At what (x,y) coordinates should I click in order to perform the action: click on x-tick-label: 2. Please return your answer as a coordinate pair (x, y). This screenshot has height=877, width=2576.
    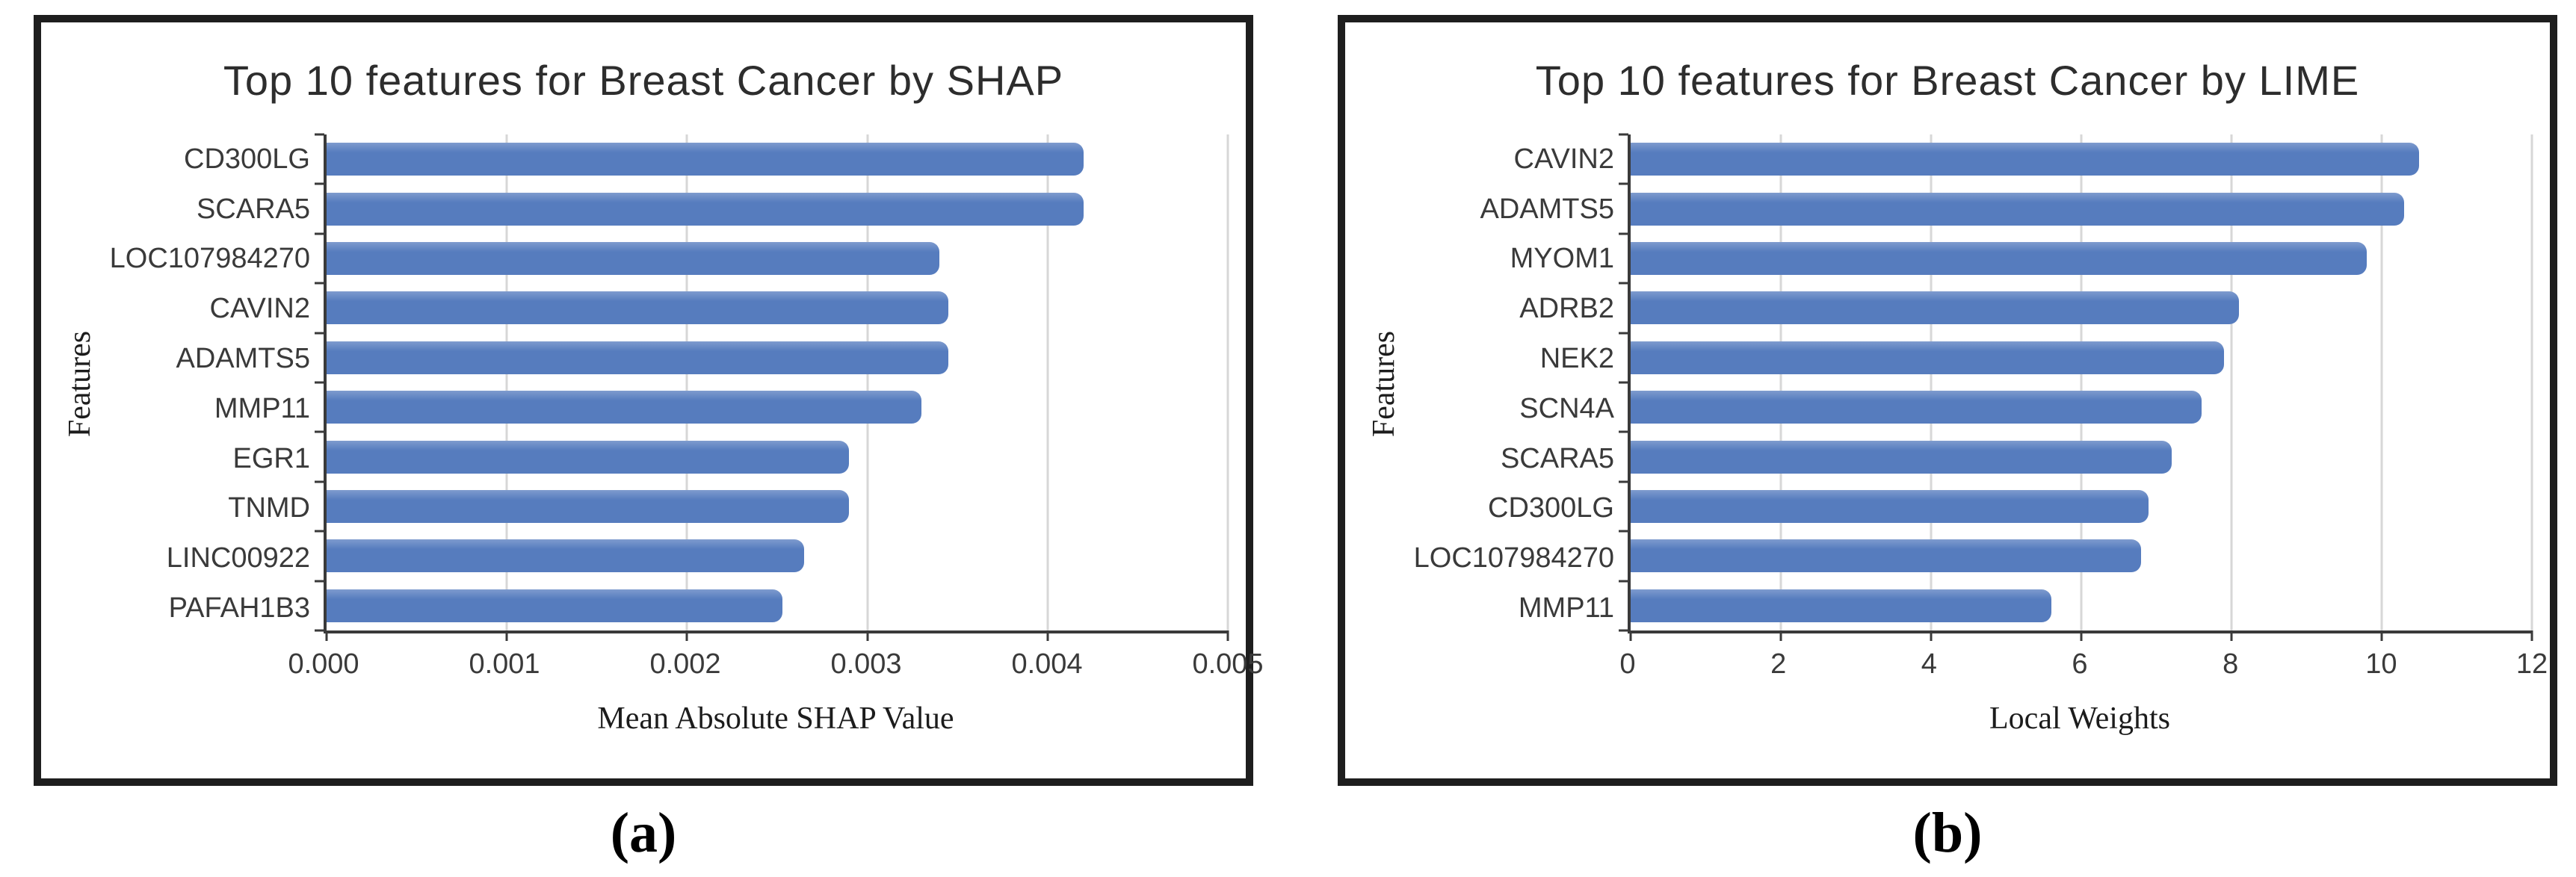
    Looking at the image, I should click on (1778, 664).